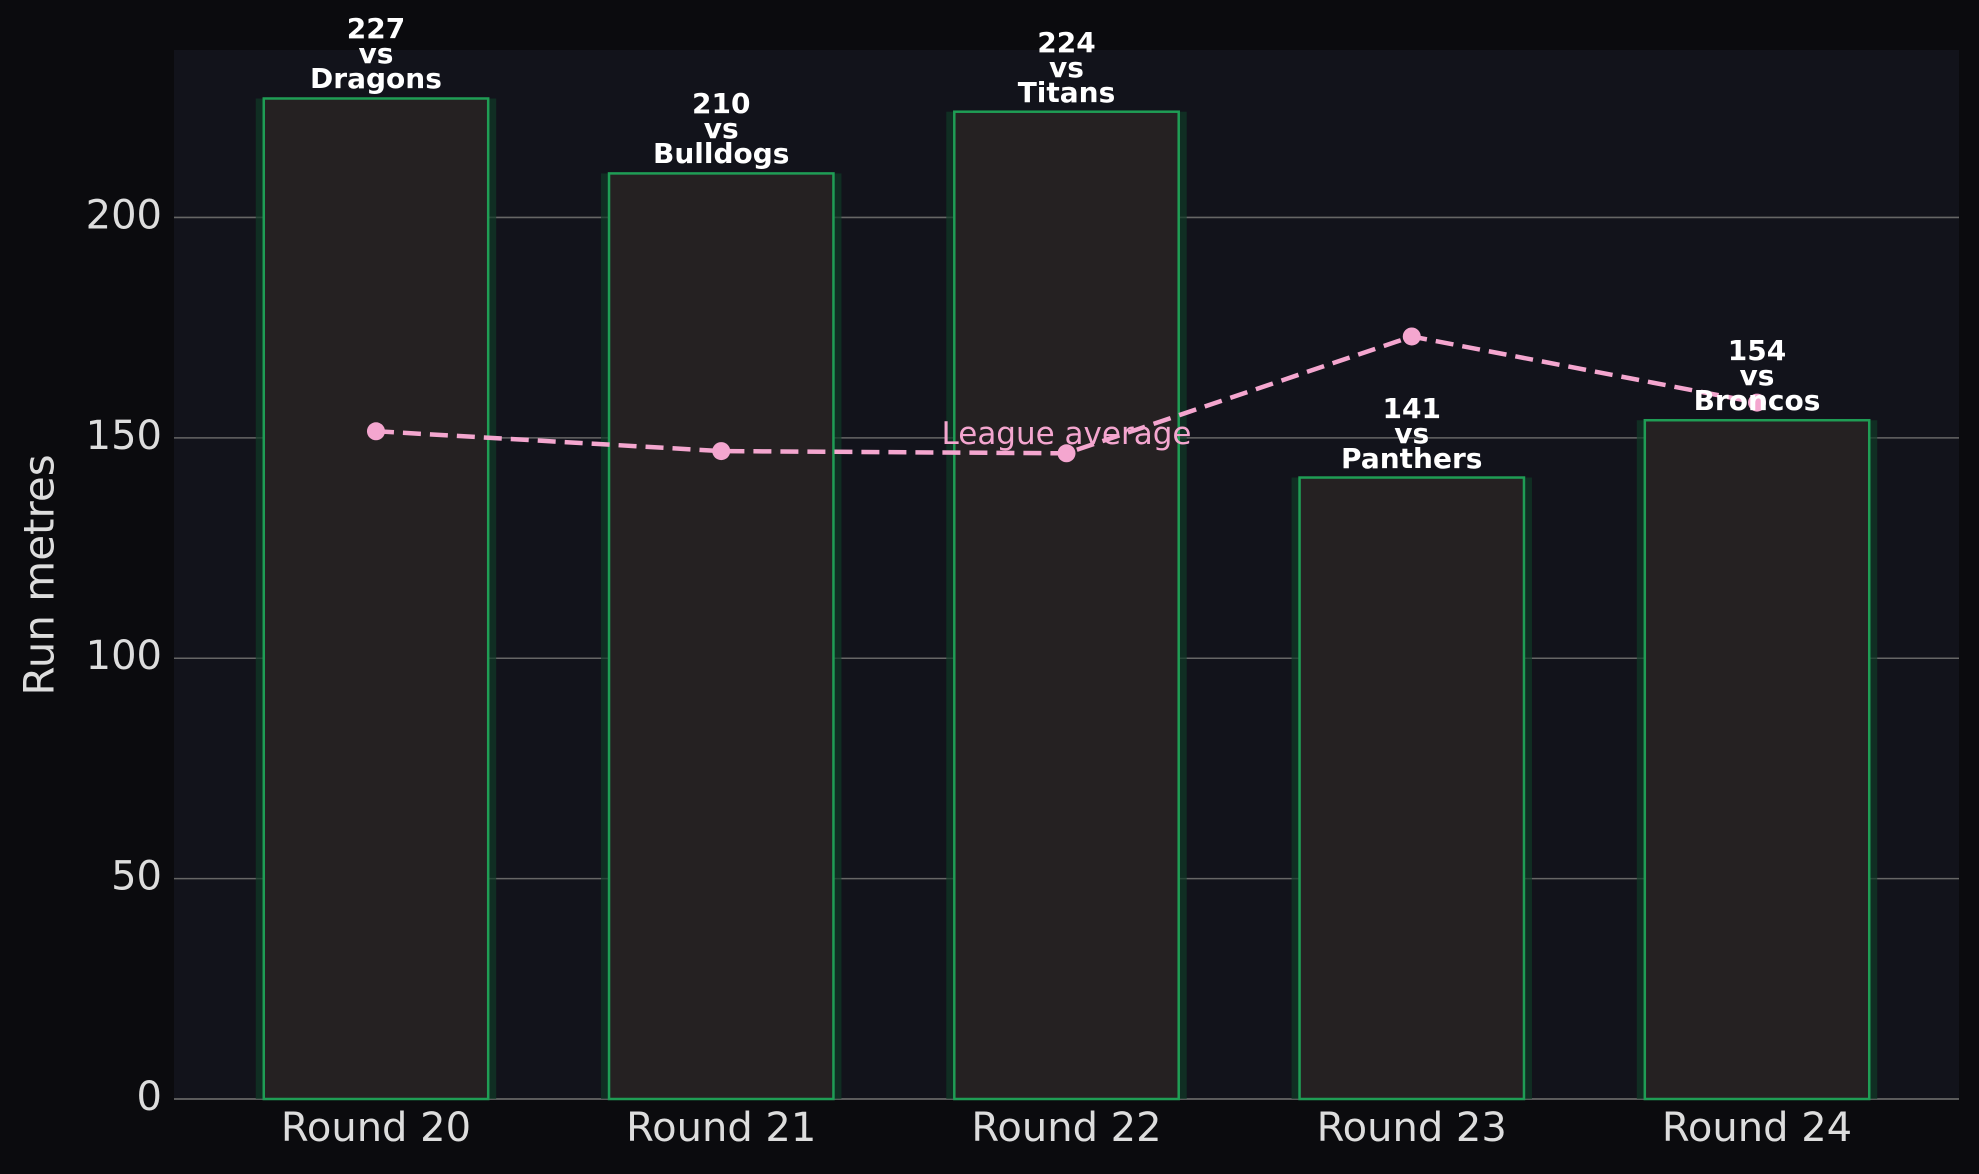 The height and width of the screenshot is (1174, 1979). I want to click on line-annotation: League average, so click(1067, 434).